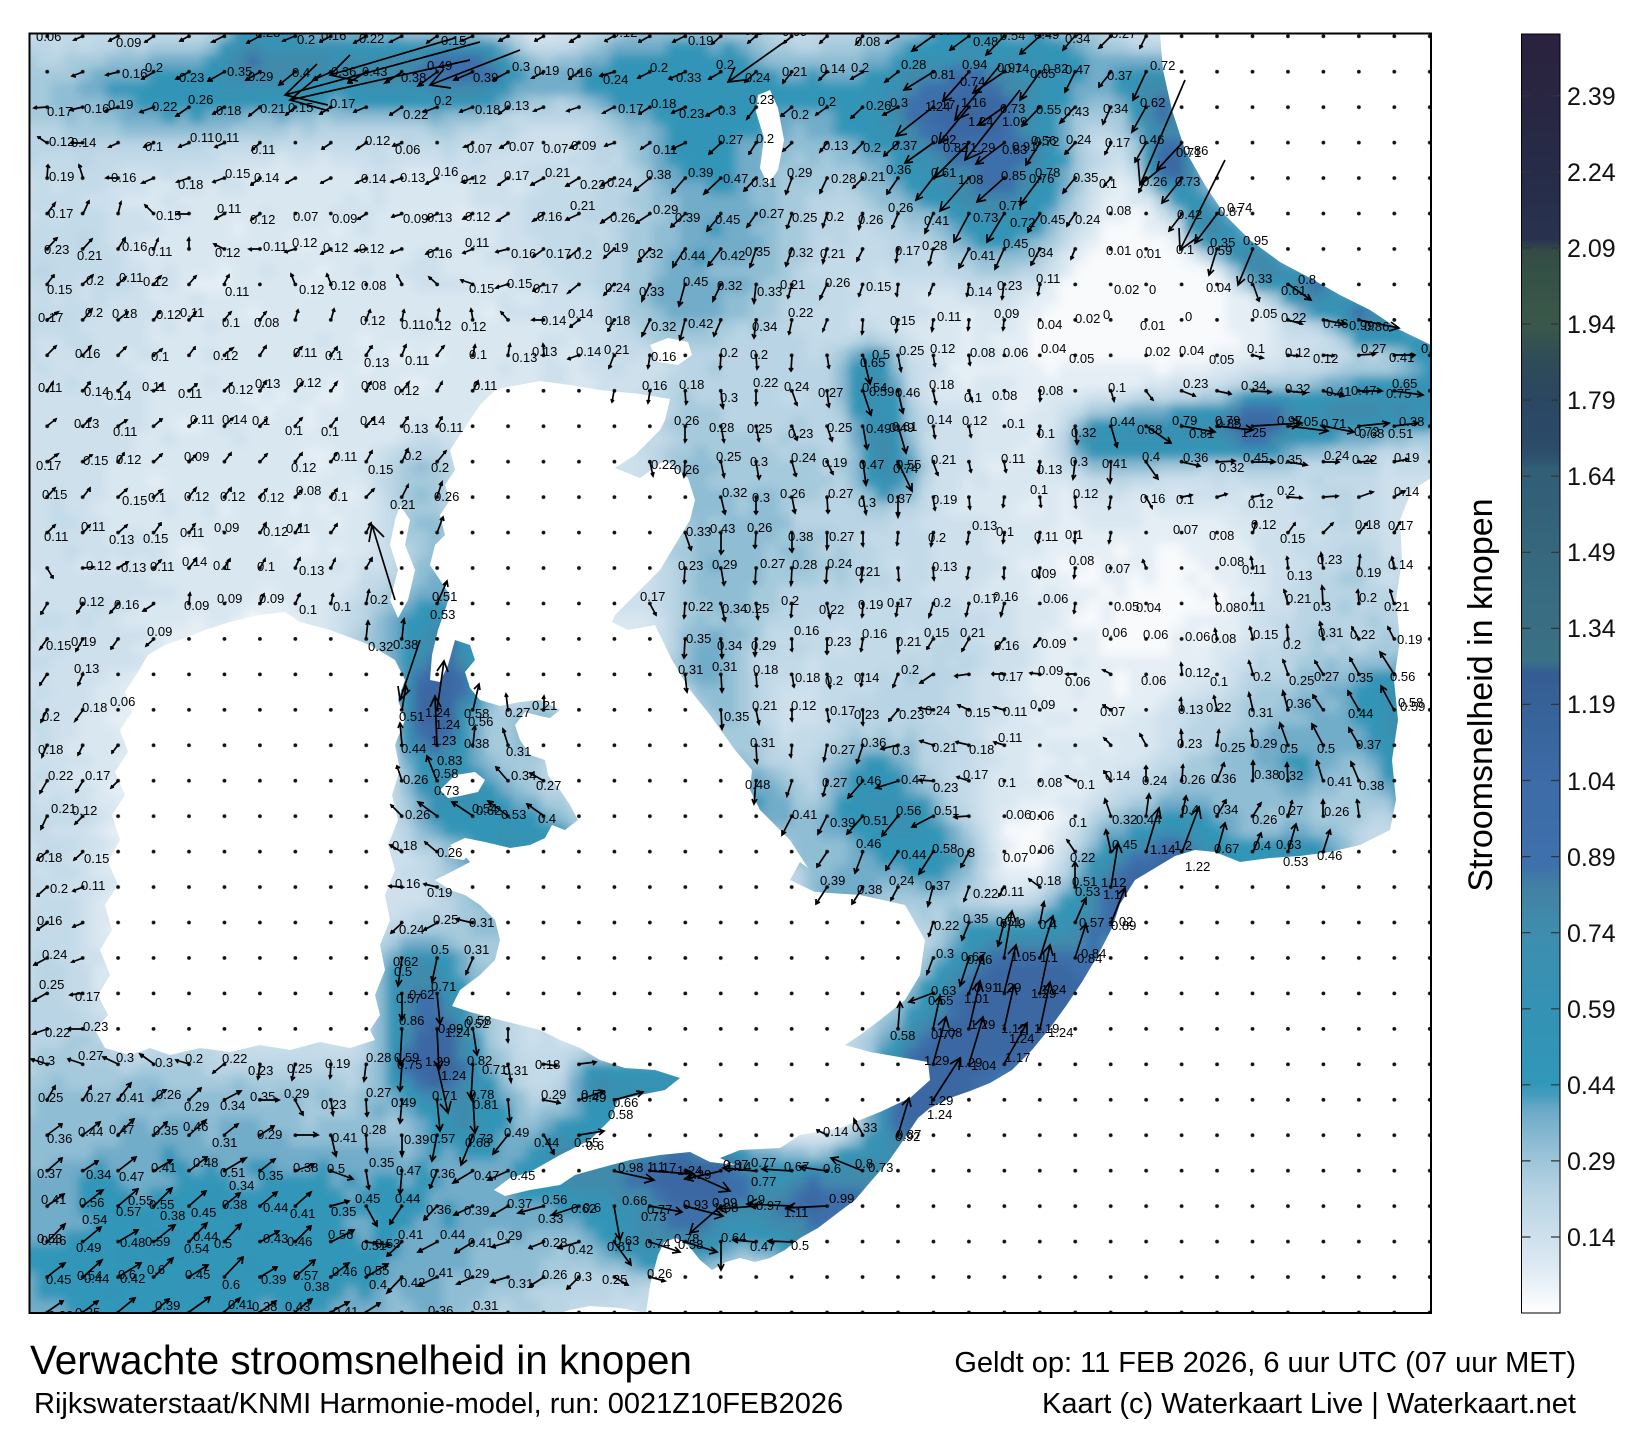 The width and height of the screenshot is (1650, 1450). Describe the element at coordinates (59, 1138) in the screenshot. I see `svg-text: 0.36` at that location.